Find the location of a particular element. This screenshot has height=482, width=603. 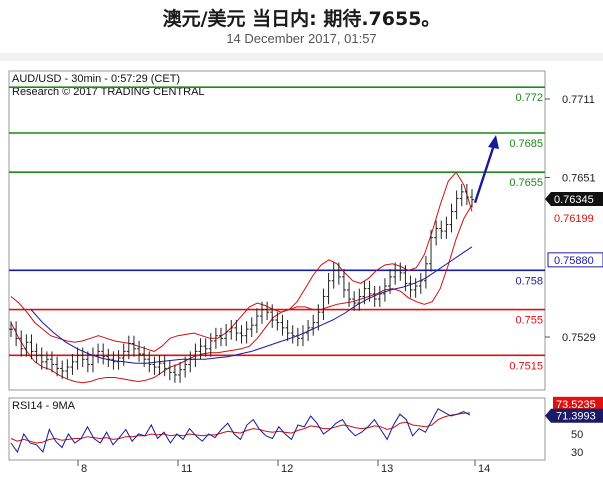

rsi-value-badge-bg is located at coordinates (574, 415).